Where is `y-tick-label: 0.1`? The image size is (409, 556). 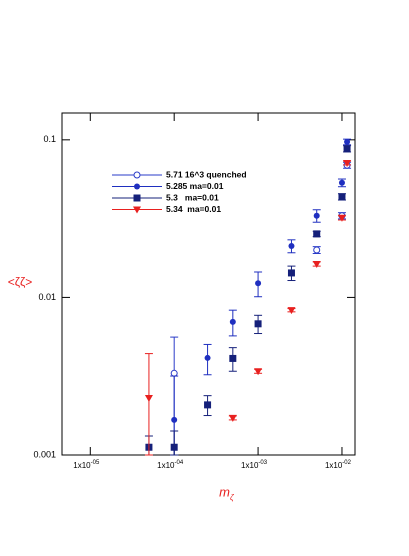 y-tick-label: 0.1 is located at coordinates (49, 139).